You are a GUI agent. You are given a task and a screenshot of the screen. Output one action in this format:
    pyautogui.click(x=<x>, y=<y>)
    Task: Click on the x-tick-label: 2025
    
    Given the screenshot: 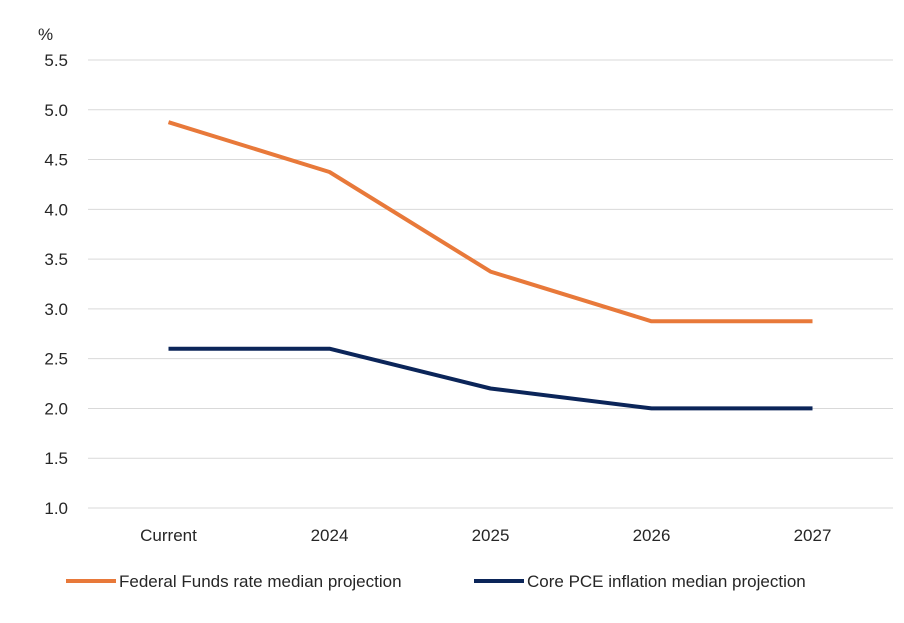 What is the action you would take?
    pyautogui.click(x=491, y=535)
    